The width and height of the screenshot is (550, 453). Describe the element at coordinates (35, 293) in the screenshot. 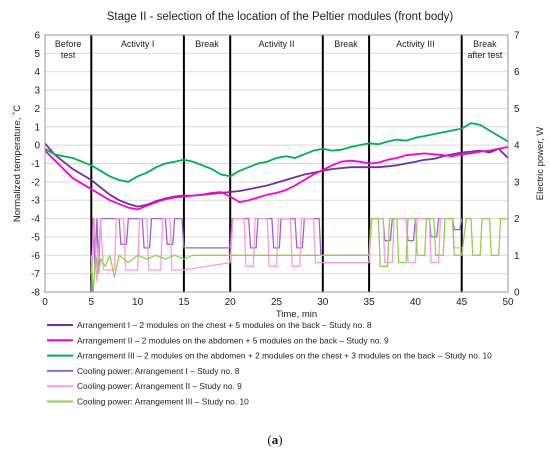

I see `y-left-tick-label: -8` at that location.